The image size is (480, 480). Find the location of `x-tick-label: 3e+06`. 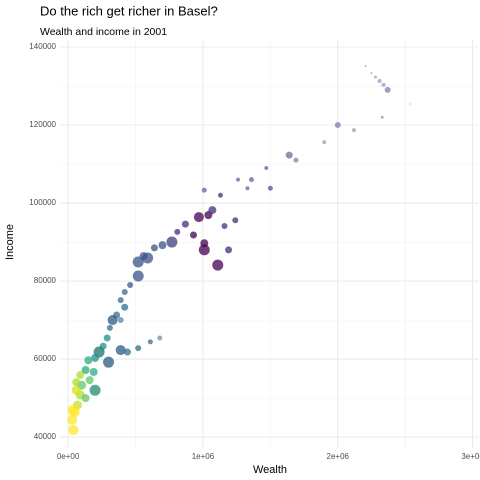

x-tick-label: 3e+06 is located at coordinates (470, 456).